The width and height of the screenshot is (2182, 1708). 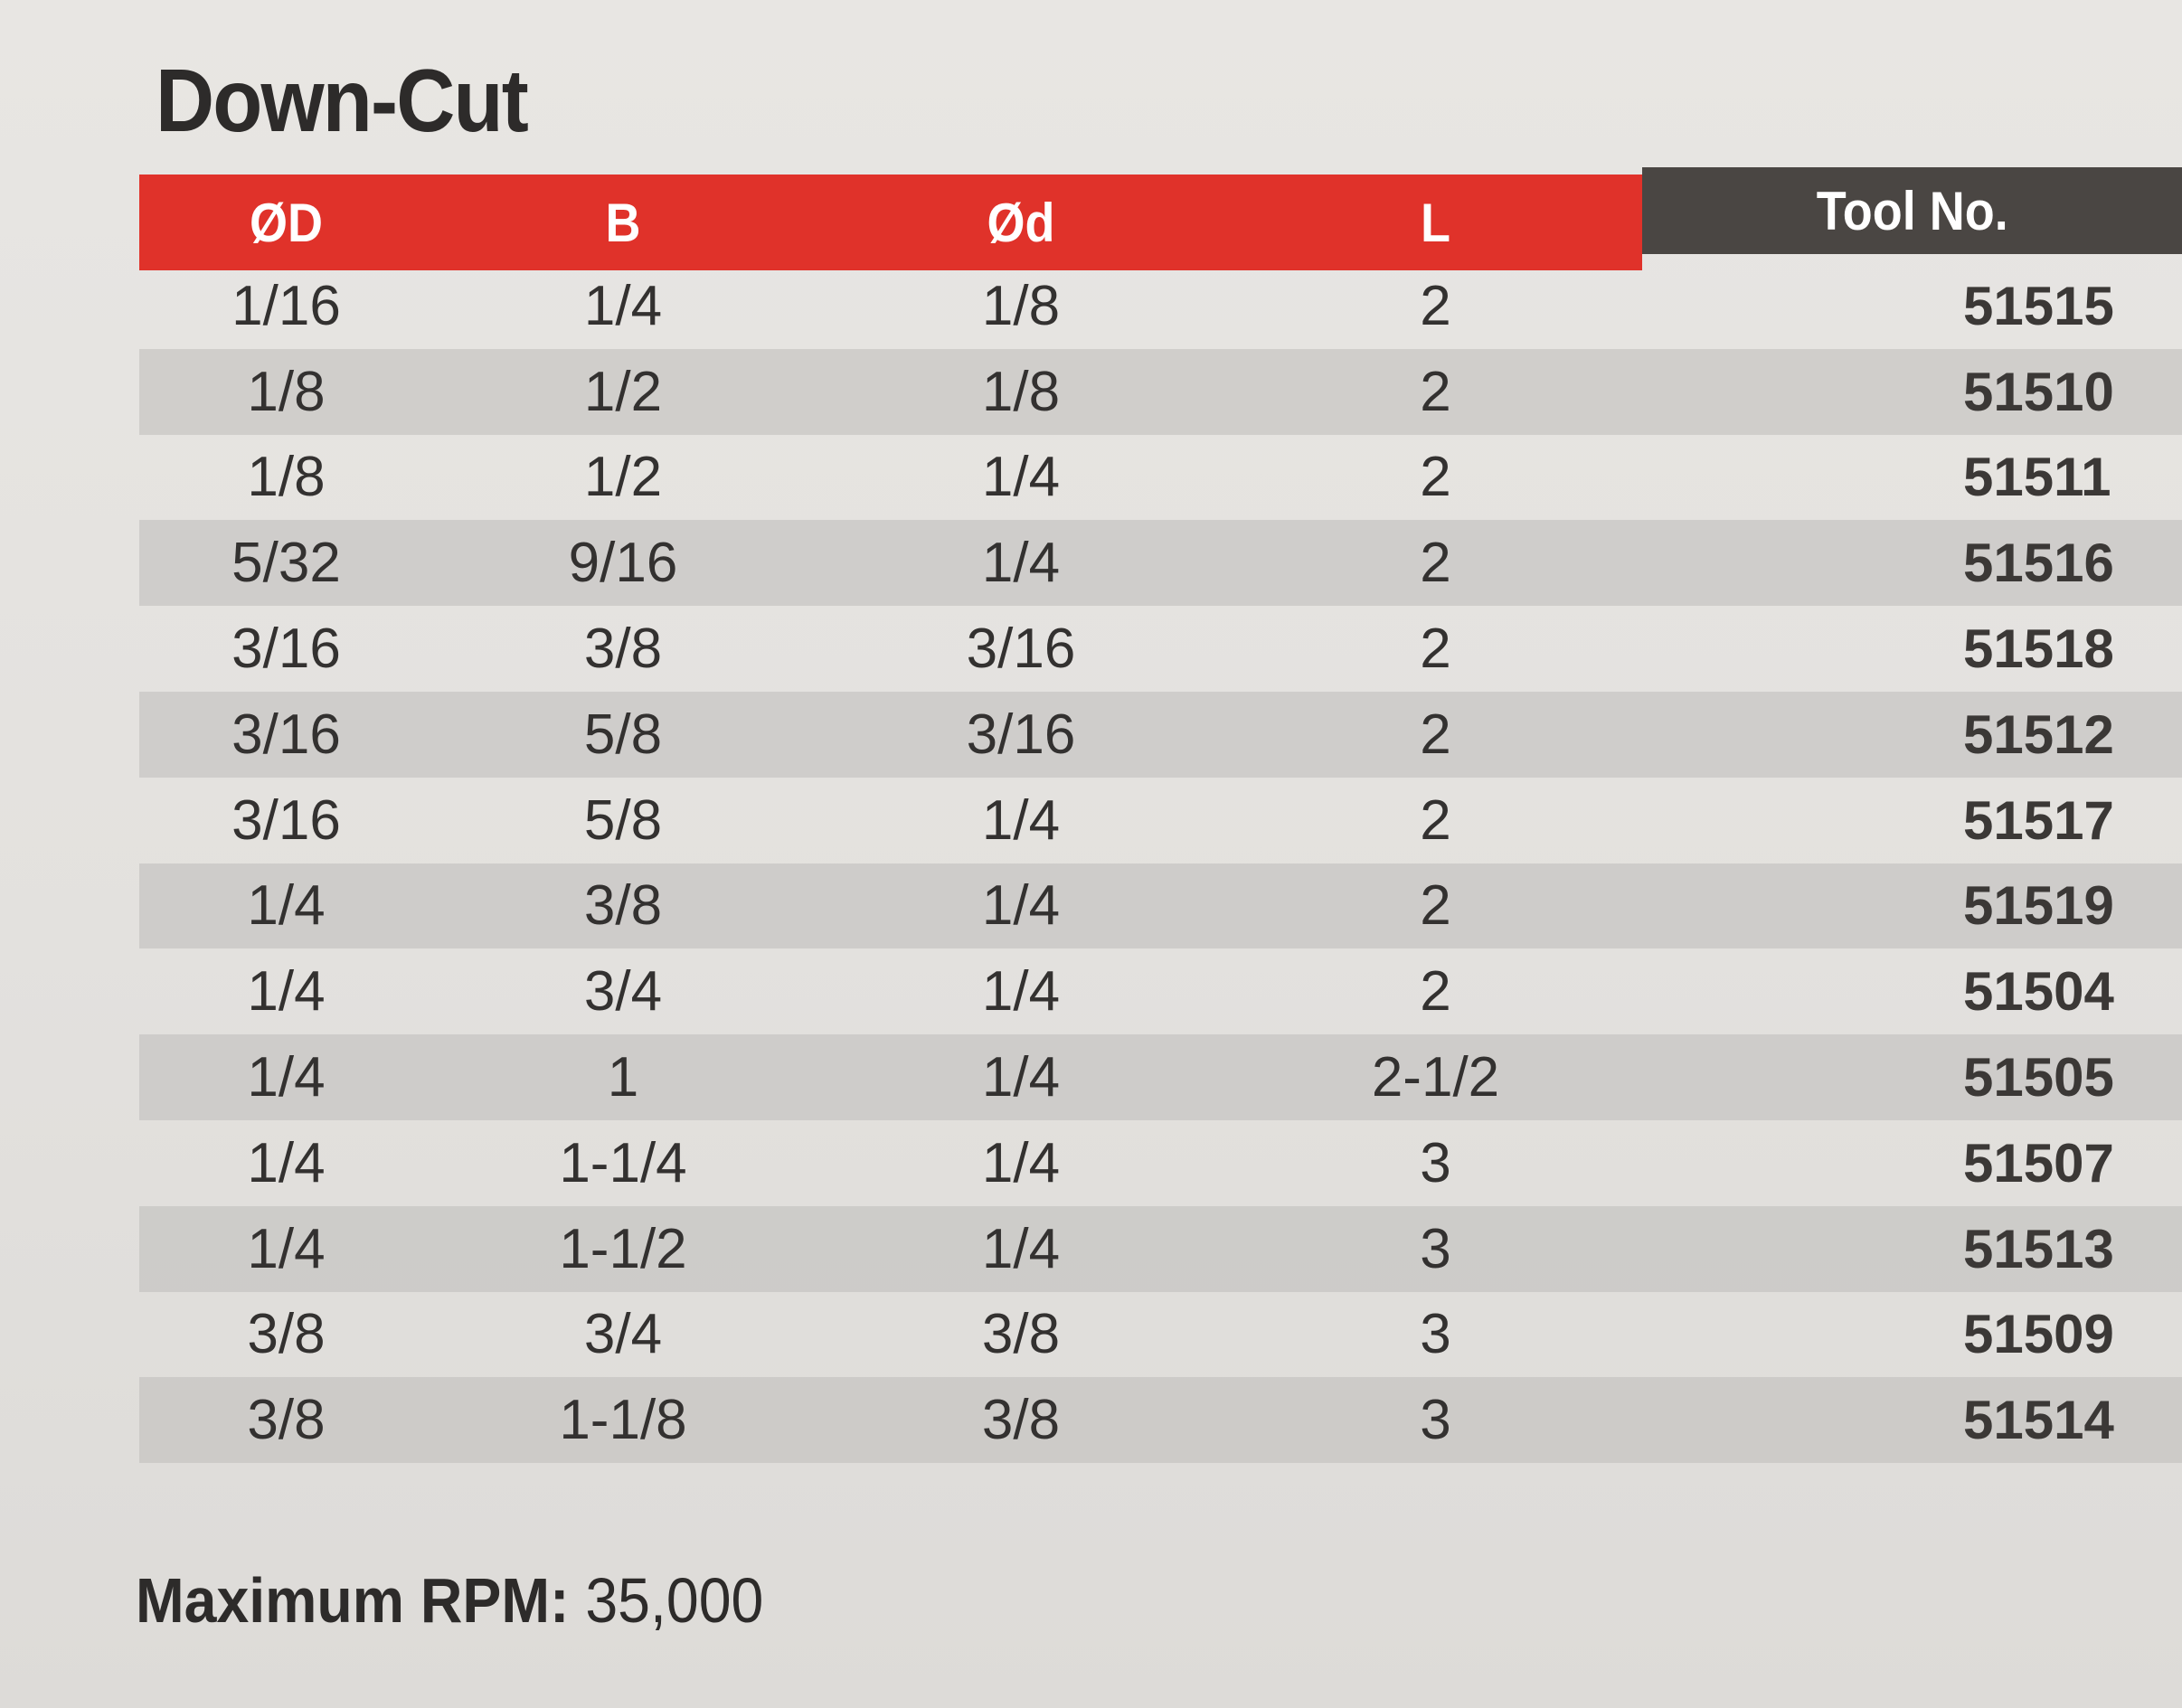 I want to click on table-header: ØD B Ød L Tool No., so click(x=1160, y=218).